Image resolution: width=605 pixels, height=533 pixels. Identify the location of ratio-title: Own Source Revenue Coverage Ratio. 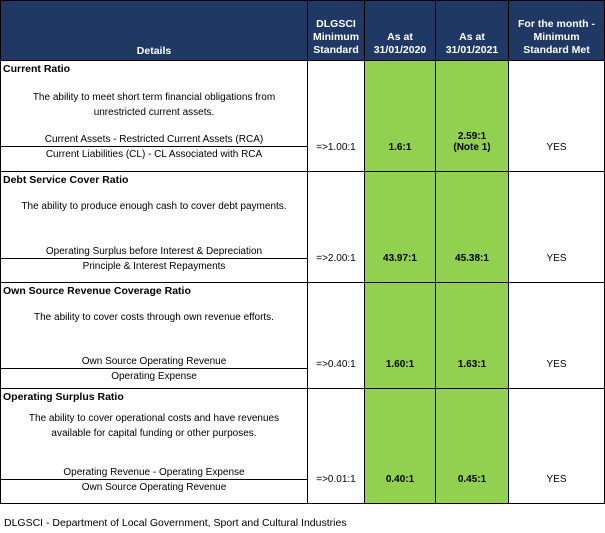
(97, 291).